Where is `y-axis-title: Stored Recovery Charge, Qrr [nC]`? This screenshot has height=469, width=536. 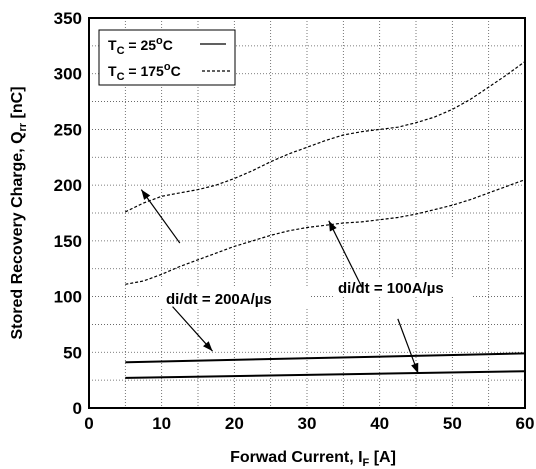
y-axis-title: Stored Recovery Charge, Qrr [nC] is located at coordinates (19, 212).